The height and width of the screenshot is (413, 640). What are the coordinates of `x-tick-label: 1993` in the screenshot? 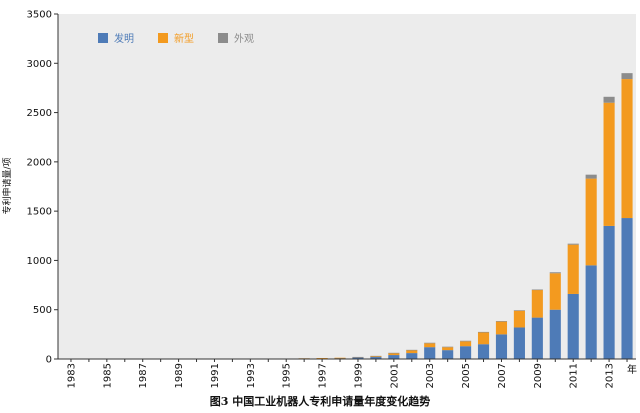 It's located at (251, 375).